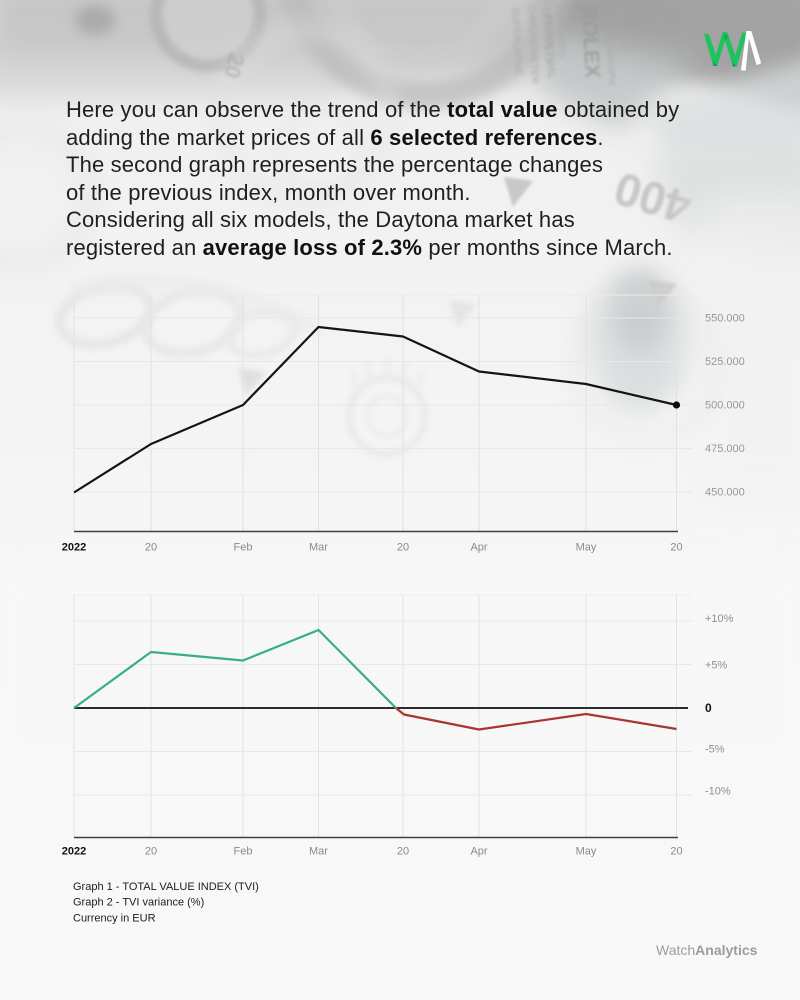  What do you see at coordinates (725, 449) in the screenshot?
I see `svg-text: 475.000` at bounding box center [725, 449].